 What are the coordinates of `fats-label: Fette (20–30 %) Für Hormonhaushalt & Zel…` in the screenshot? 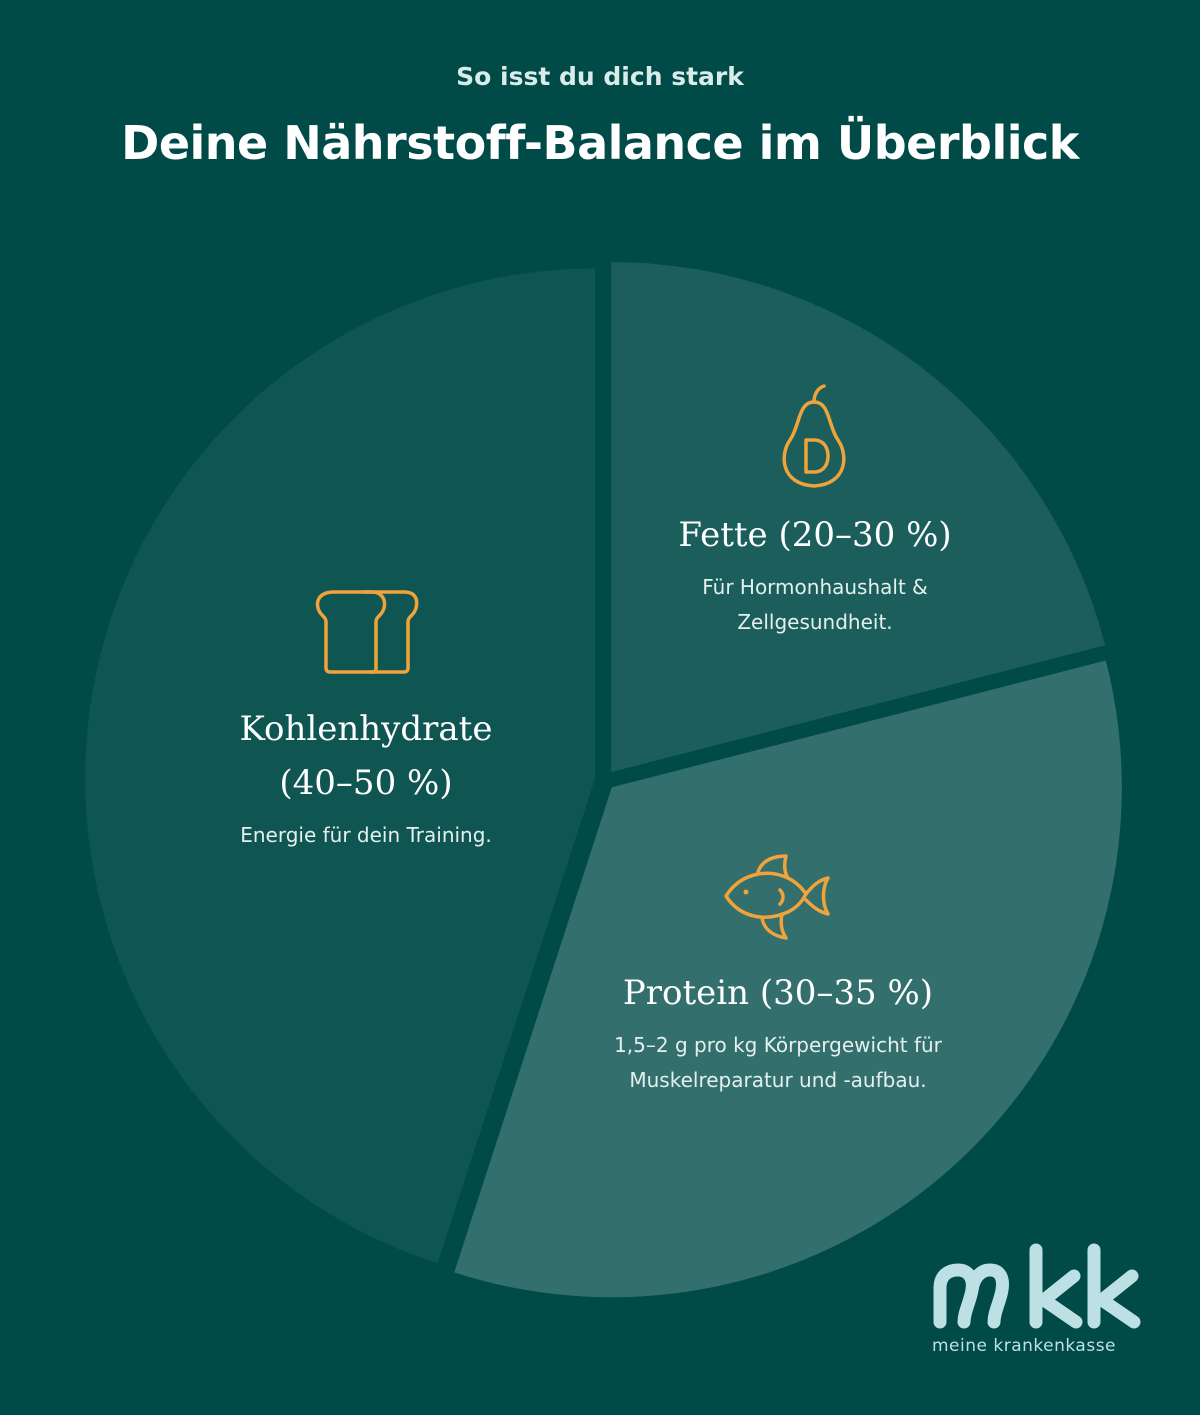 It's located at (815, 574).